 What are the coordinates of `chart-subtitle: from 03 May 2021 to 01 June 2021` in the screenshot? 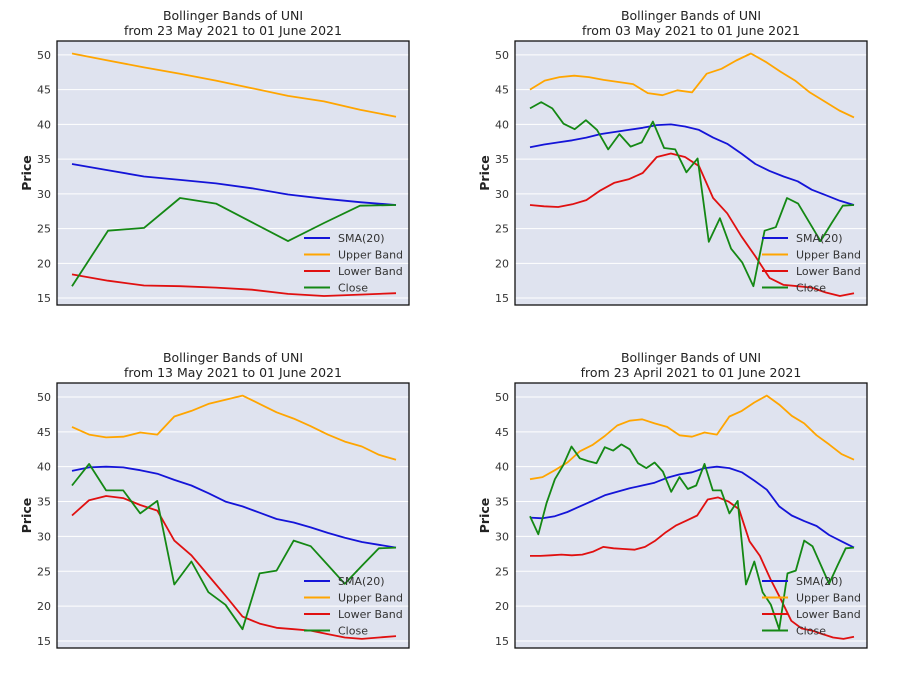 It's located at (691, 30).